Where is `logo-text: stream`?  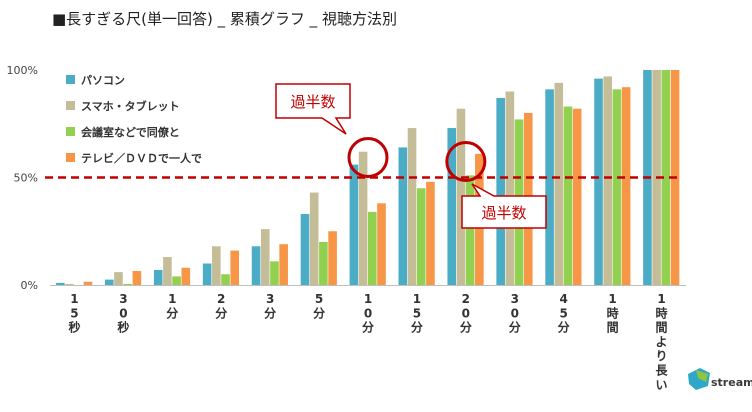
logo-text: stream is located at coordinates (731, 382).